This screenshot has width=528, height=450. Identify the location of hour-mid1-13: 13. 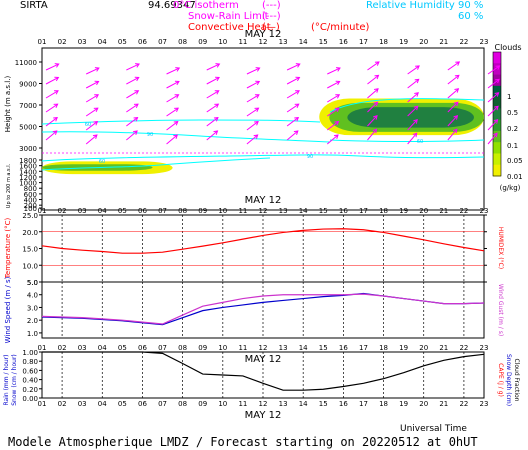
(283, 211).